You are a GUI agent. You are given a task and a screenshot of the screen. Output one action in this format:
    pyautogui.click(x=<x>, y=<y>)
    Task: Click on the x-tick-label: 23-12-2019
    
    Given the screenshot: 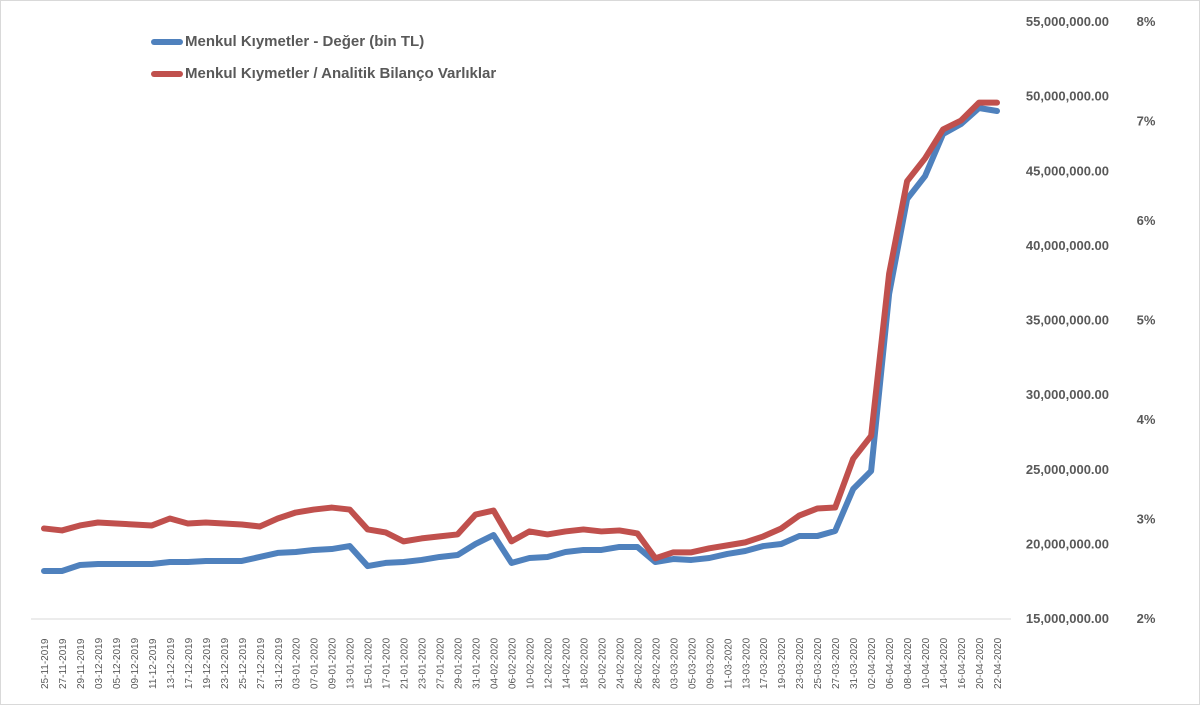 What is the action you would take?
    pyautogui.click(x=225, y=663)
    